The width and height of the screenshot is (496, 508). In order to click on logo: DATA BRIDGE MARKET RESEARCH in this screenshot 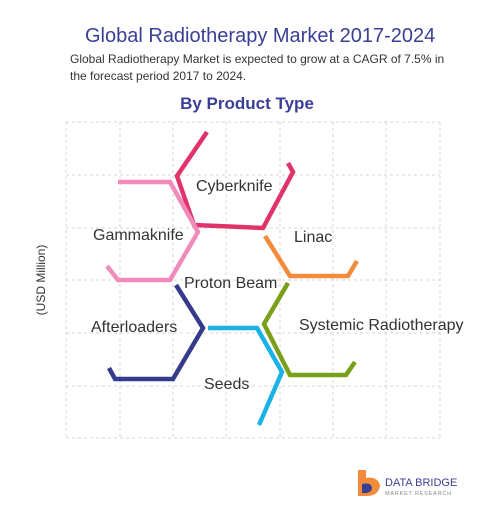, I will do `click(407, 483)`.